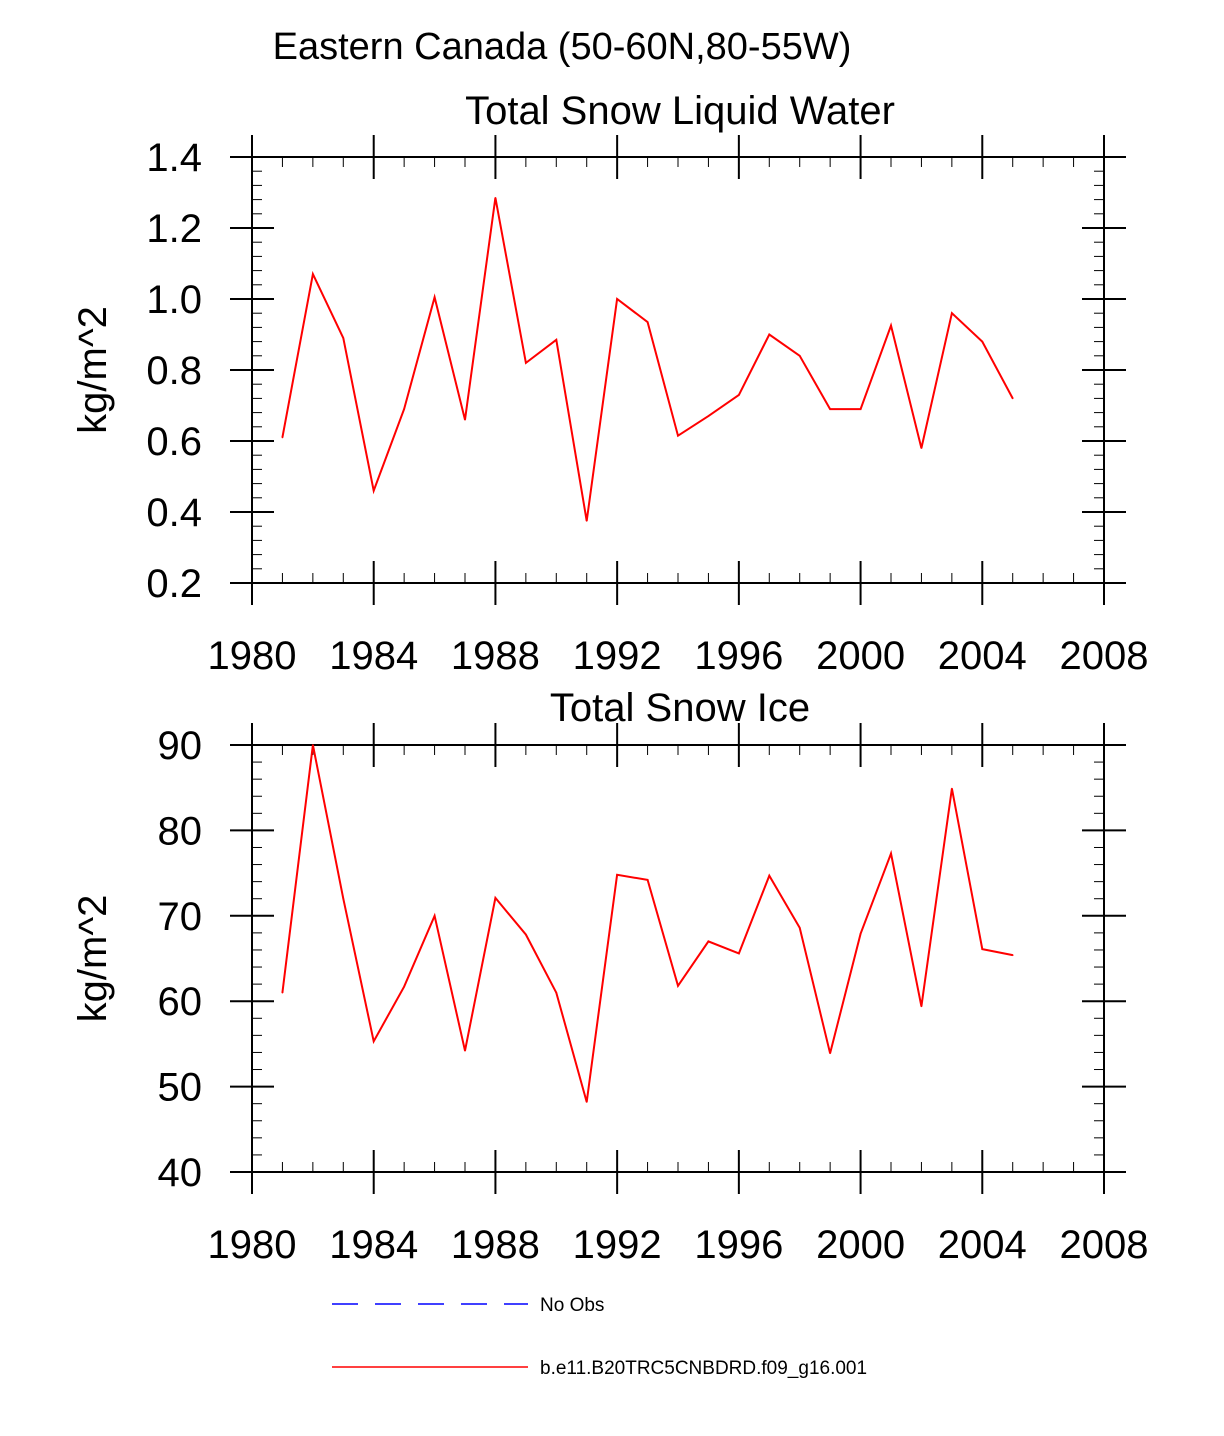  Describe the element at coordinates (174, 584) in the screenshot. I see `y-tick-label: 0.2` at that location.